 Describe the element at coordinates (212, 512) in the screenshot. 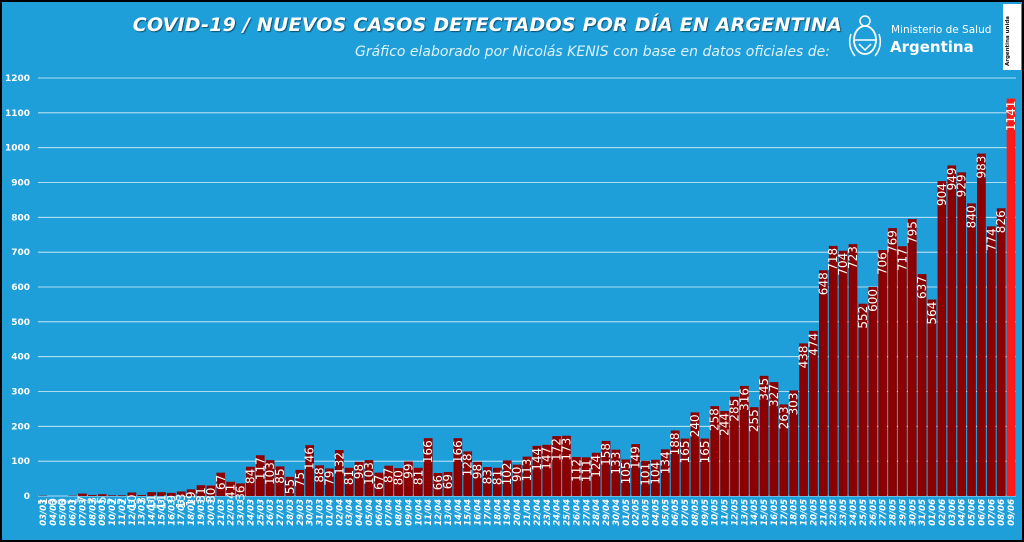

I see `x-tick-label: 20/03` at that location.